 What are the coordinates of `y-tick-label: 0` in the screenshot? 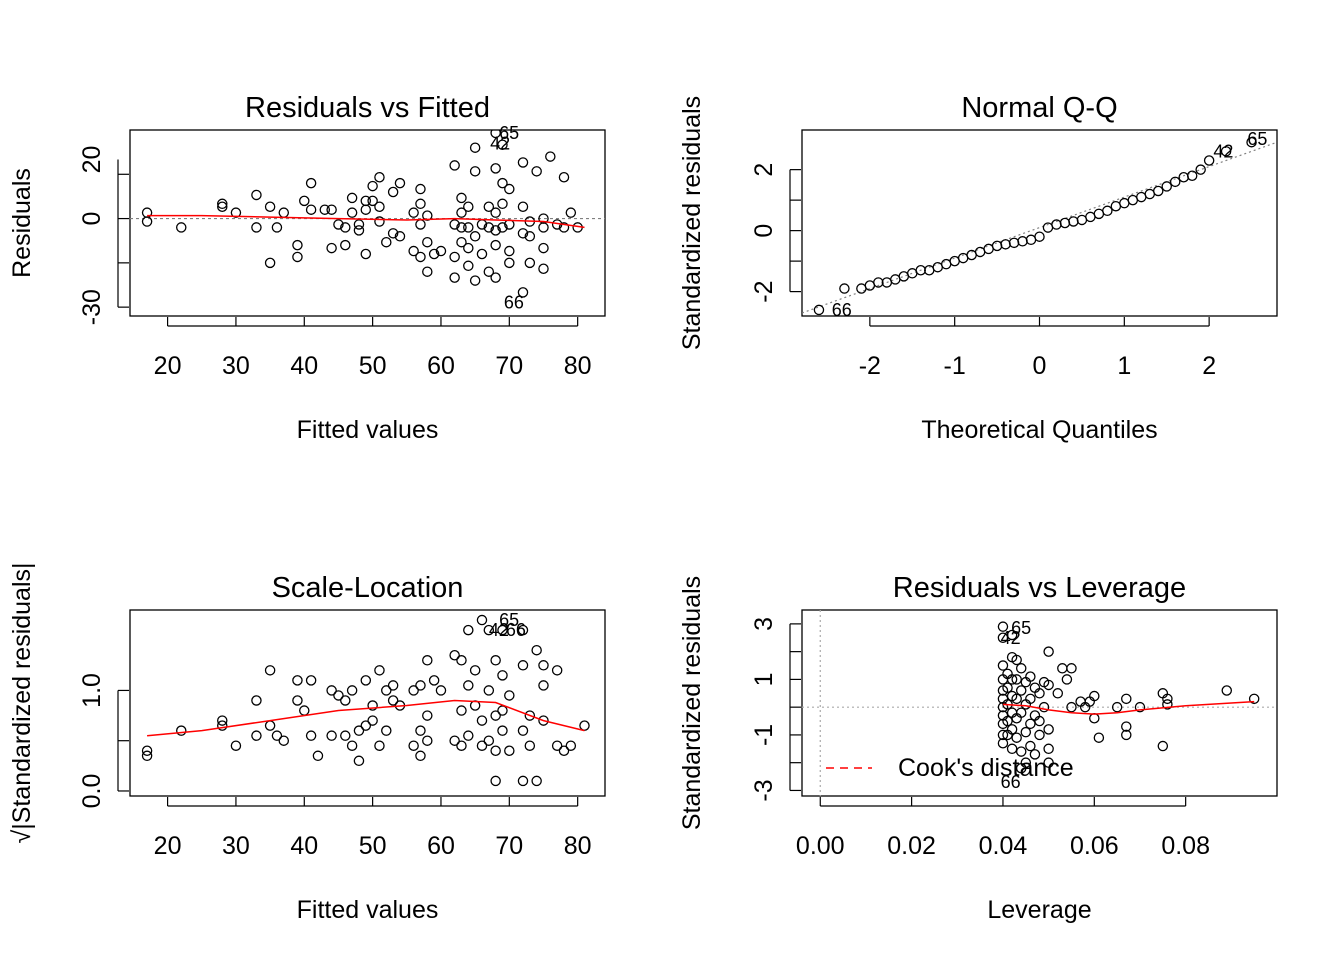 It's located at (764, 231).